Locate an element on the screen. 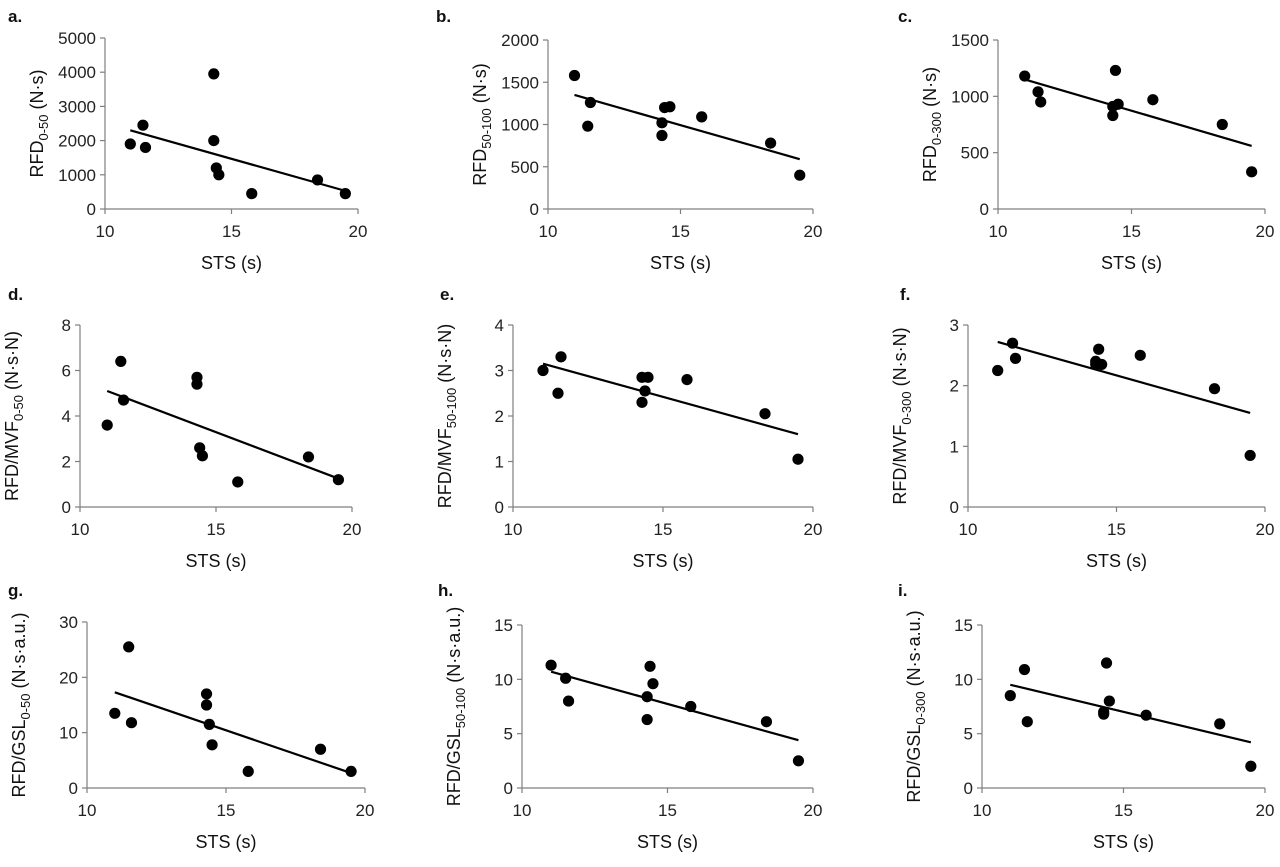 This screenshot has height=867, width=1280. y-axis-title-subscript: 0-50 is located at coordinates (25, 706).